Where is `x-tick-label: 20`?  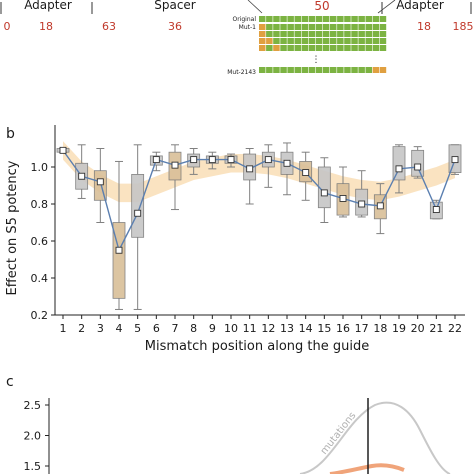
x-tick-label: 20 is located at coordinates (418, 328).